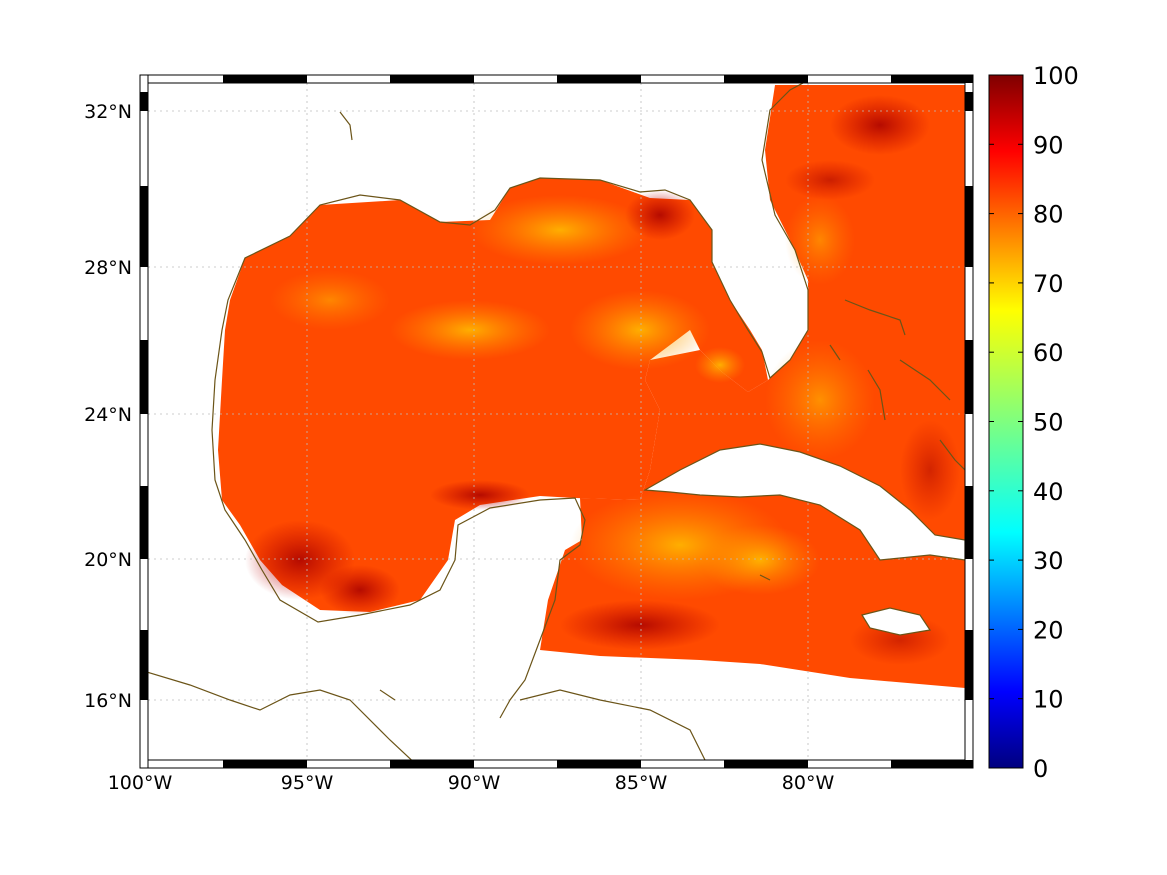 The height and width of the screenshot is (875, 1167). I want to click on longitude-labels: 100°W 95°W 90°W 85°W 80°W, so click(471, 783).